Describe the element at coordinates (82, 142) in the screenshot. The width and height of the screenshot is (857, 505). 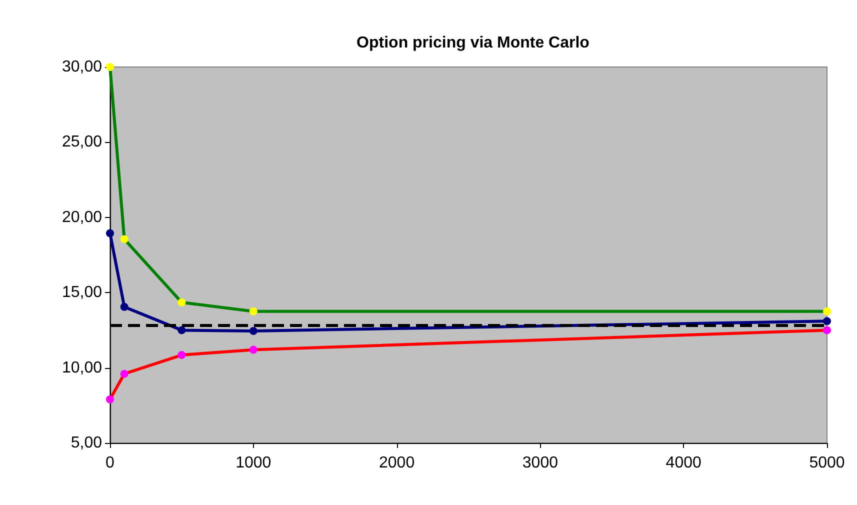
I see `y-tick-label: 25,00` at that location.